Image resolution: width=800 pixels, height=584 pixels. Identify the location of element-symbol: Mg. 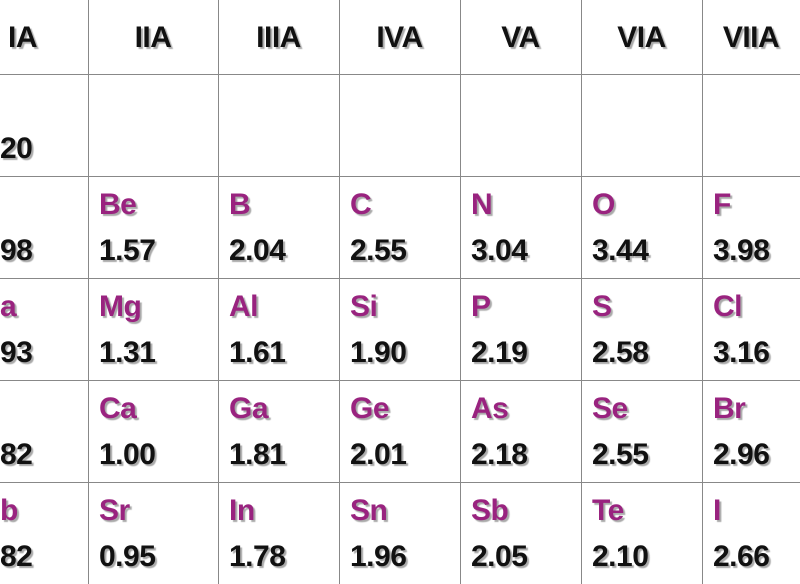
(120, 306).